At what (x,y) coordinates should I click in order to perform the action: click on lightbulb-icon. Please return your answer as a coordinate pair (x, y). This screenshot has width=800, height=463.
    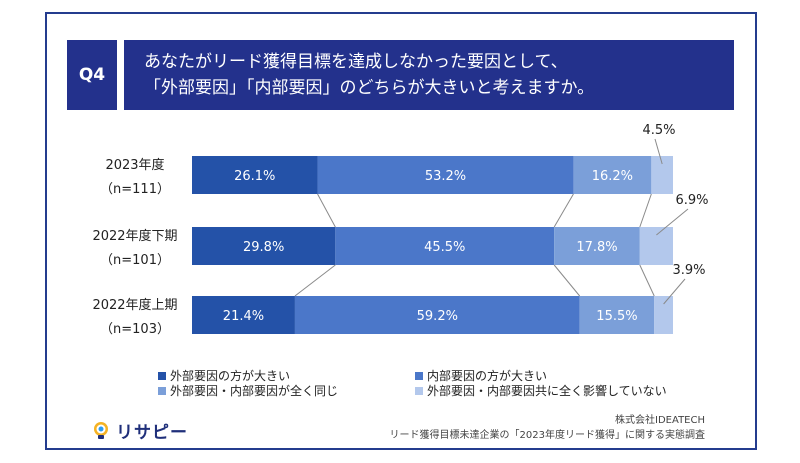
    Looking at the image, I should click on (101, 430).